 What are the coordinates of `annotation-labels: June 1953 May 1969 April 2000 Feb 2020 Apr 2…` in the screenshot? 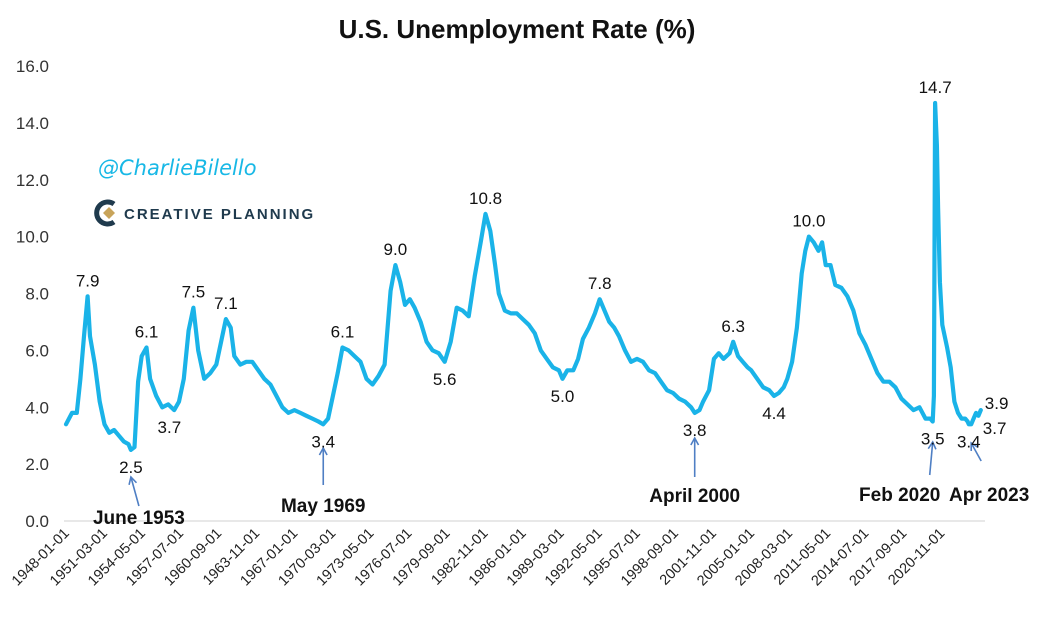 It's located at (561, 507).